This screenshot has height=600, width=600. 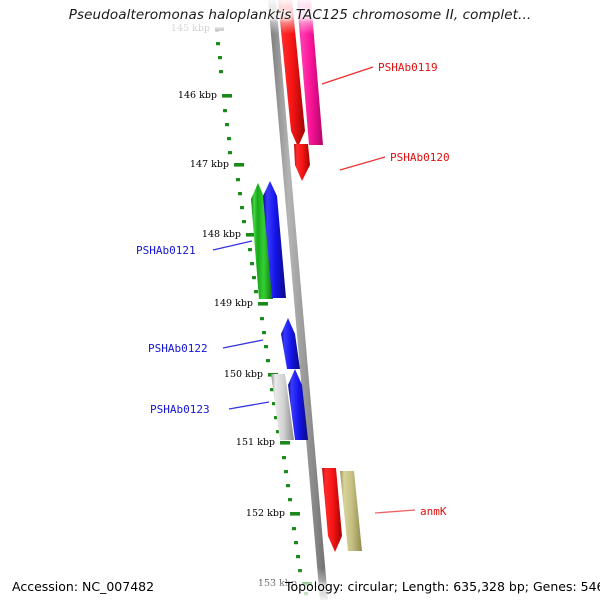 What do you see at coordinates (262, 241) in the screenshot?
I see `gene-glyph-PSHAb0121` at bounding box center [262, 241].